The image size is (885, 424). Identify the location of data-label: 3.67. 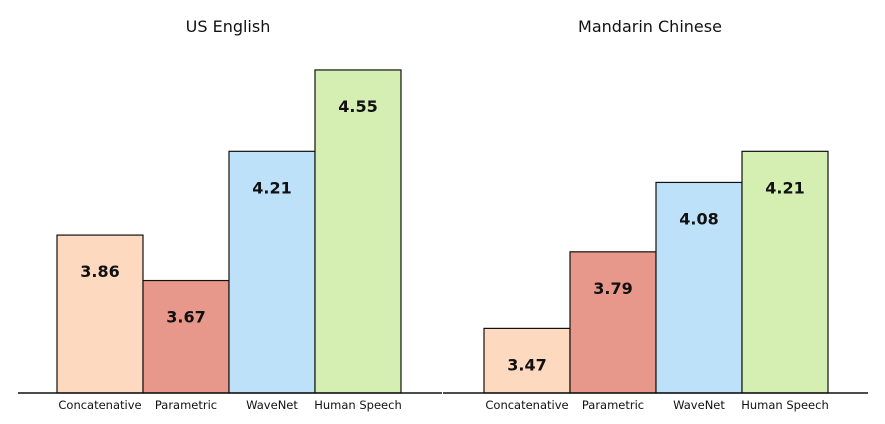
(185, 317).